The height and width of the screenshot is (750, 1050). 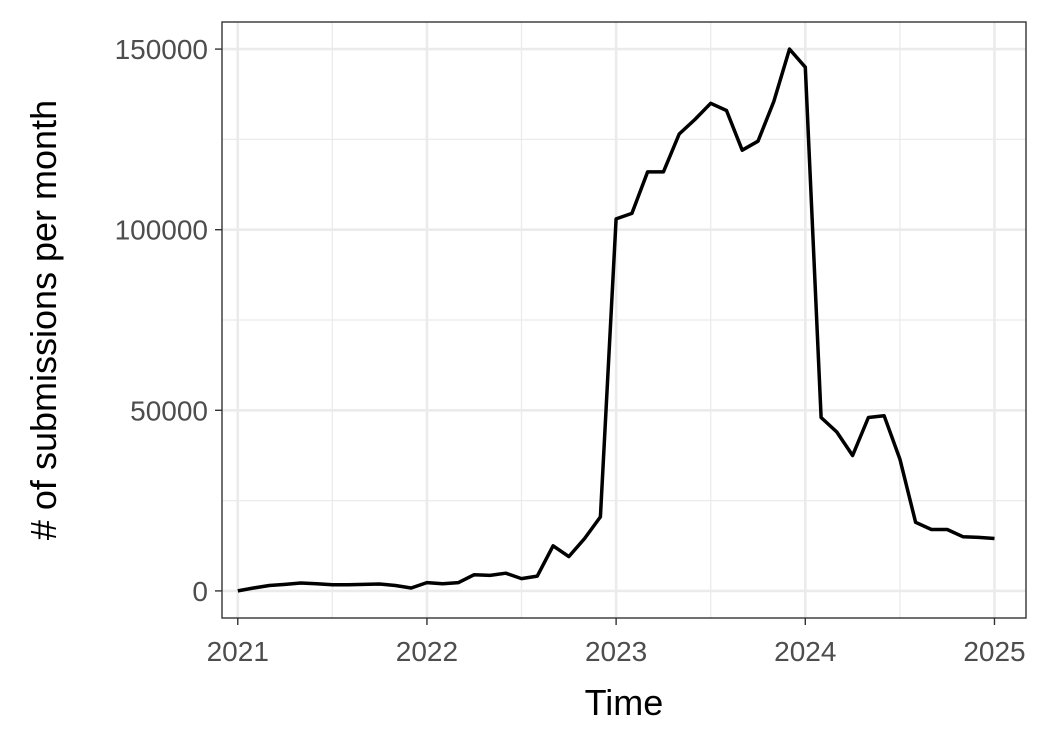 What do you see at coordinates (168, 320) in the screenshot?
I see `y-axis: 0 50000 100000 150000` at bounding box center [168, 320].